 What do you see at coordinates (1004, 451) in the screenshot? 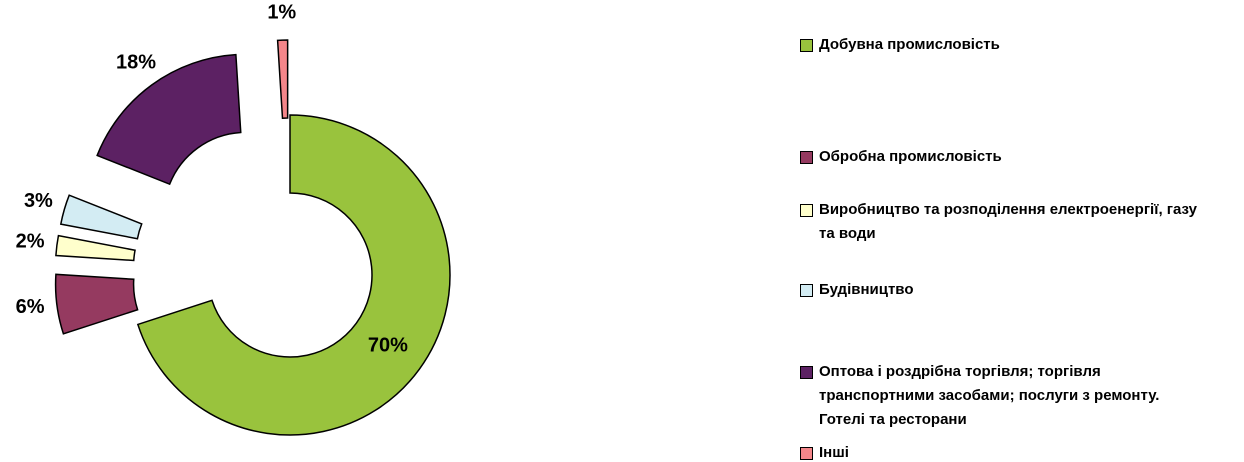
I see `legend-item: Інші` at bounding box center [1004, 451].